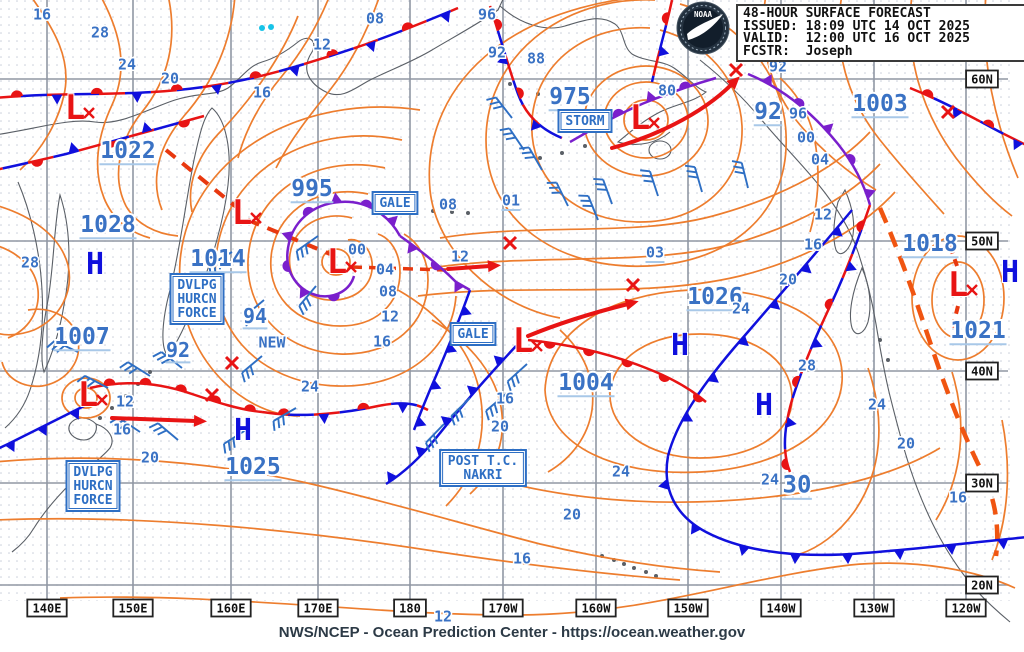 The width and height of the screenshot is (1024, 652). I want to click on isoline-label: 01, so click(511, 200).